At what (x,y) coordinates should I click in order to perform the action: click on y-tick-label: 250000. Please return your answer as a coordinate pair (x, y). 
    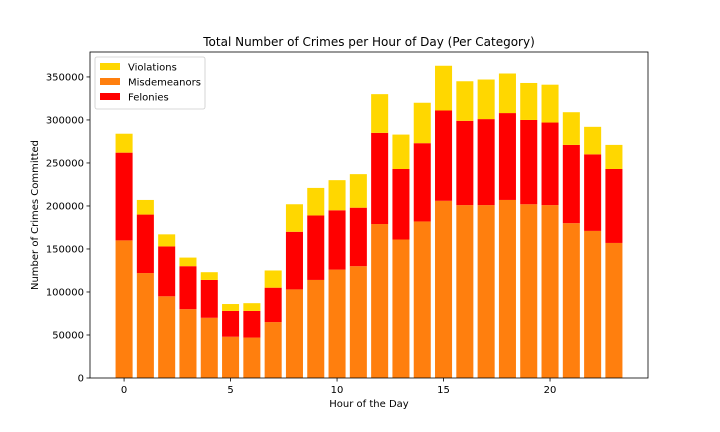
    Looking at the image, I should click on (65, 163).